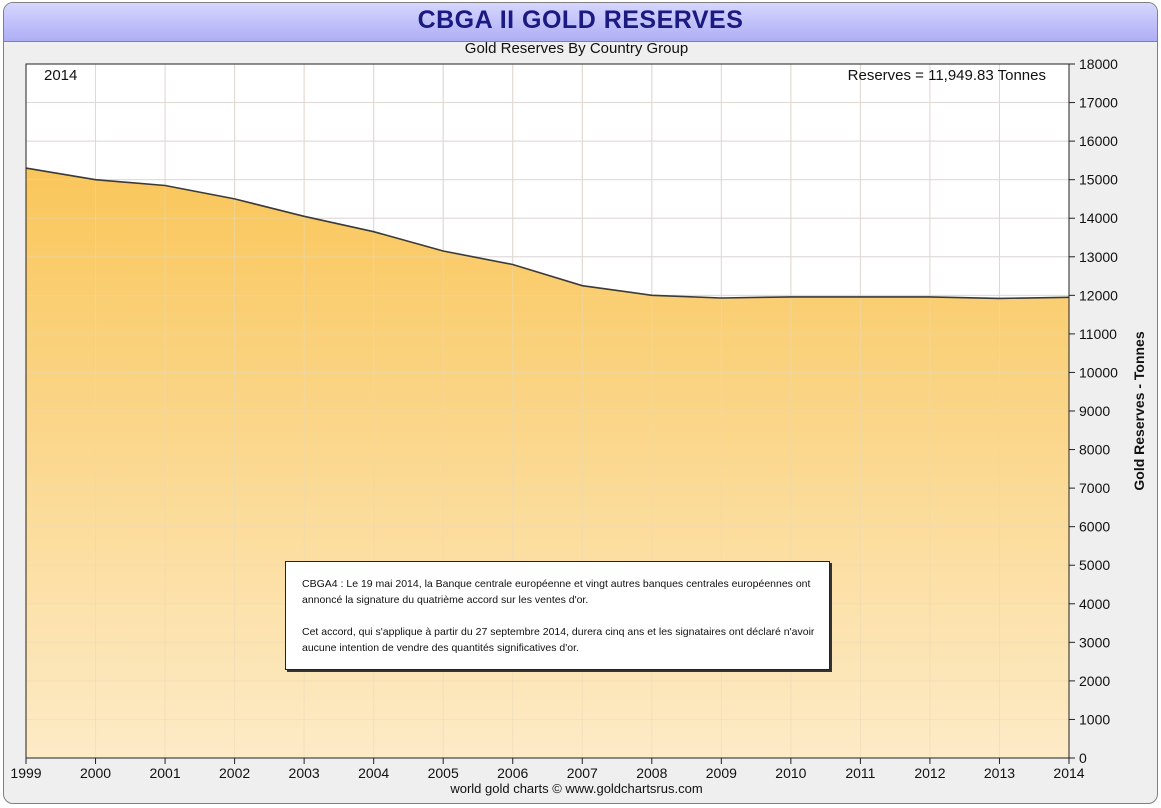 The width and height of the screenshot is (1161, 808). Describe the element at coordinates (576, 48) in the screenshot. I see `chart-subtitle: Gold Reserves By Country Group` at that location.